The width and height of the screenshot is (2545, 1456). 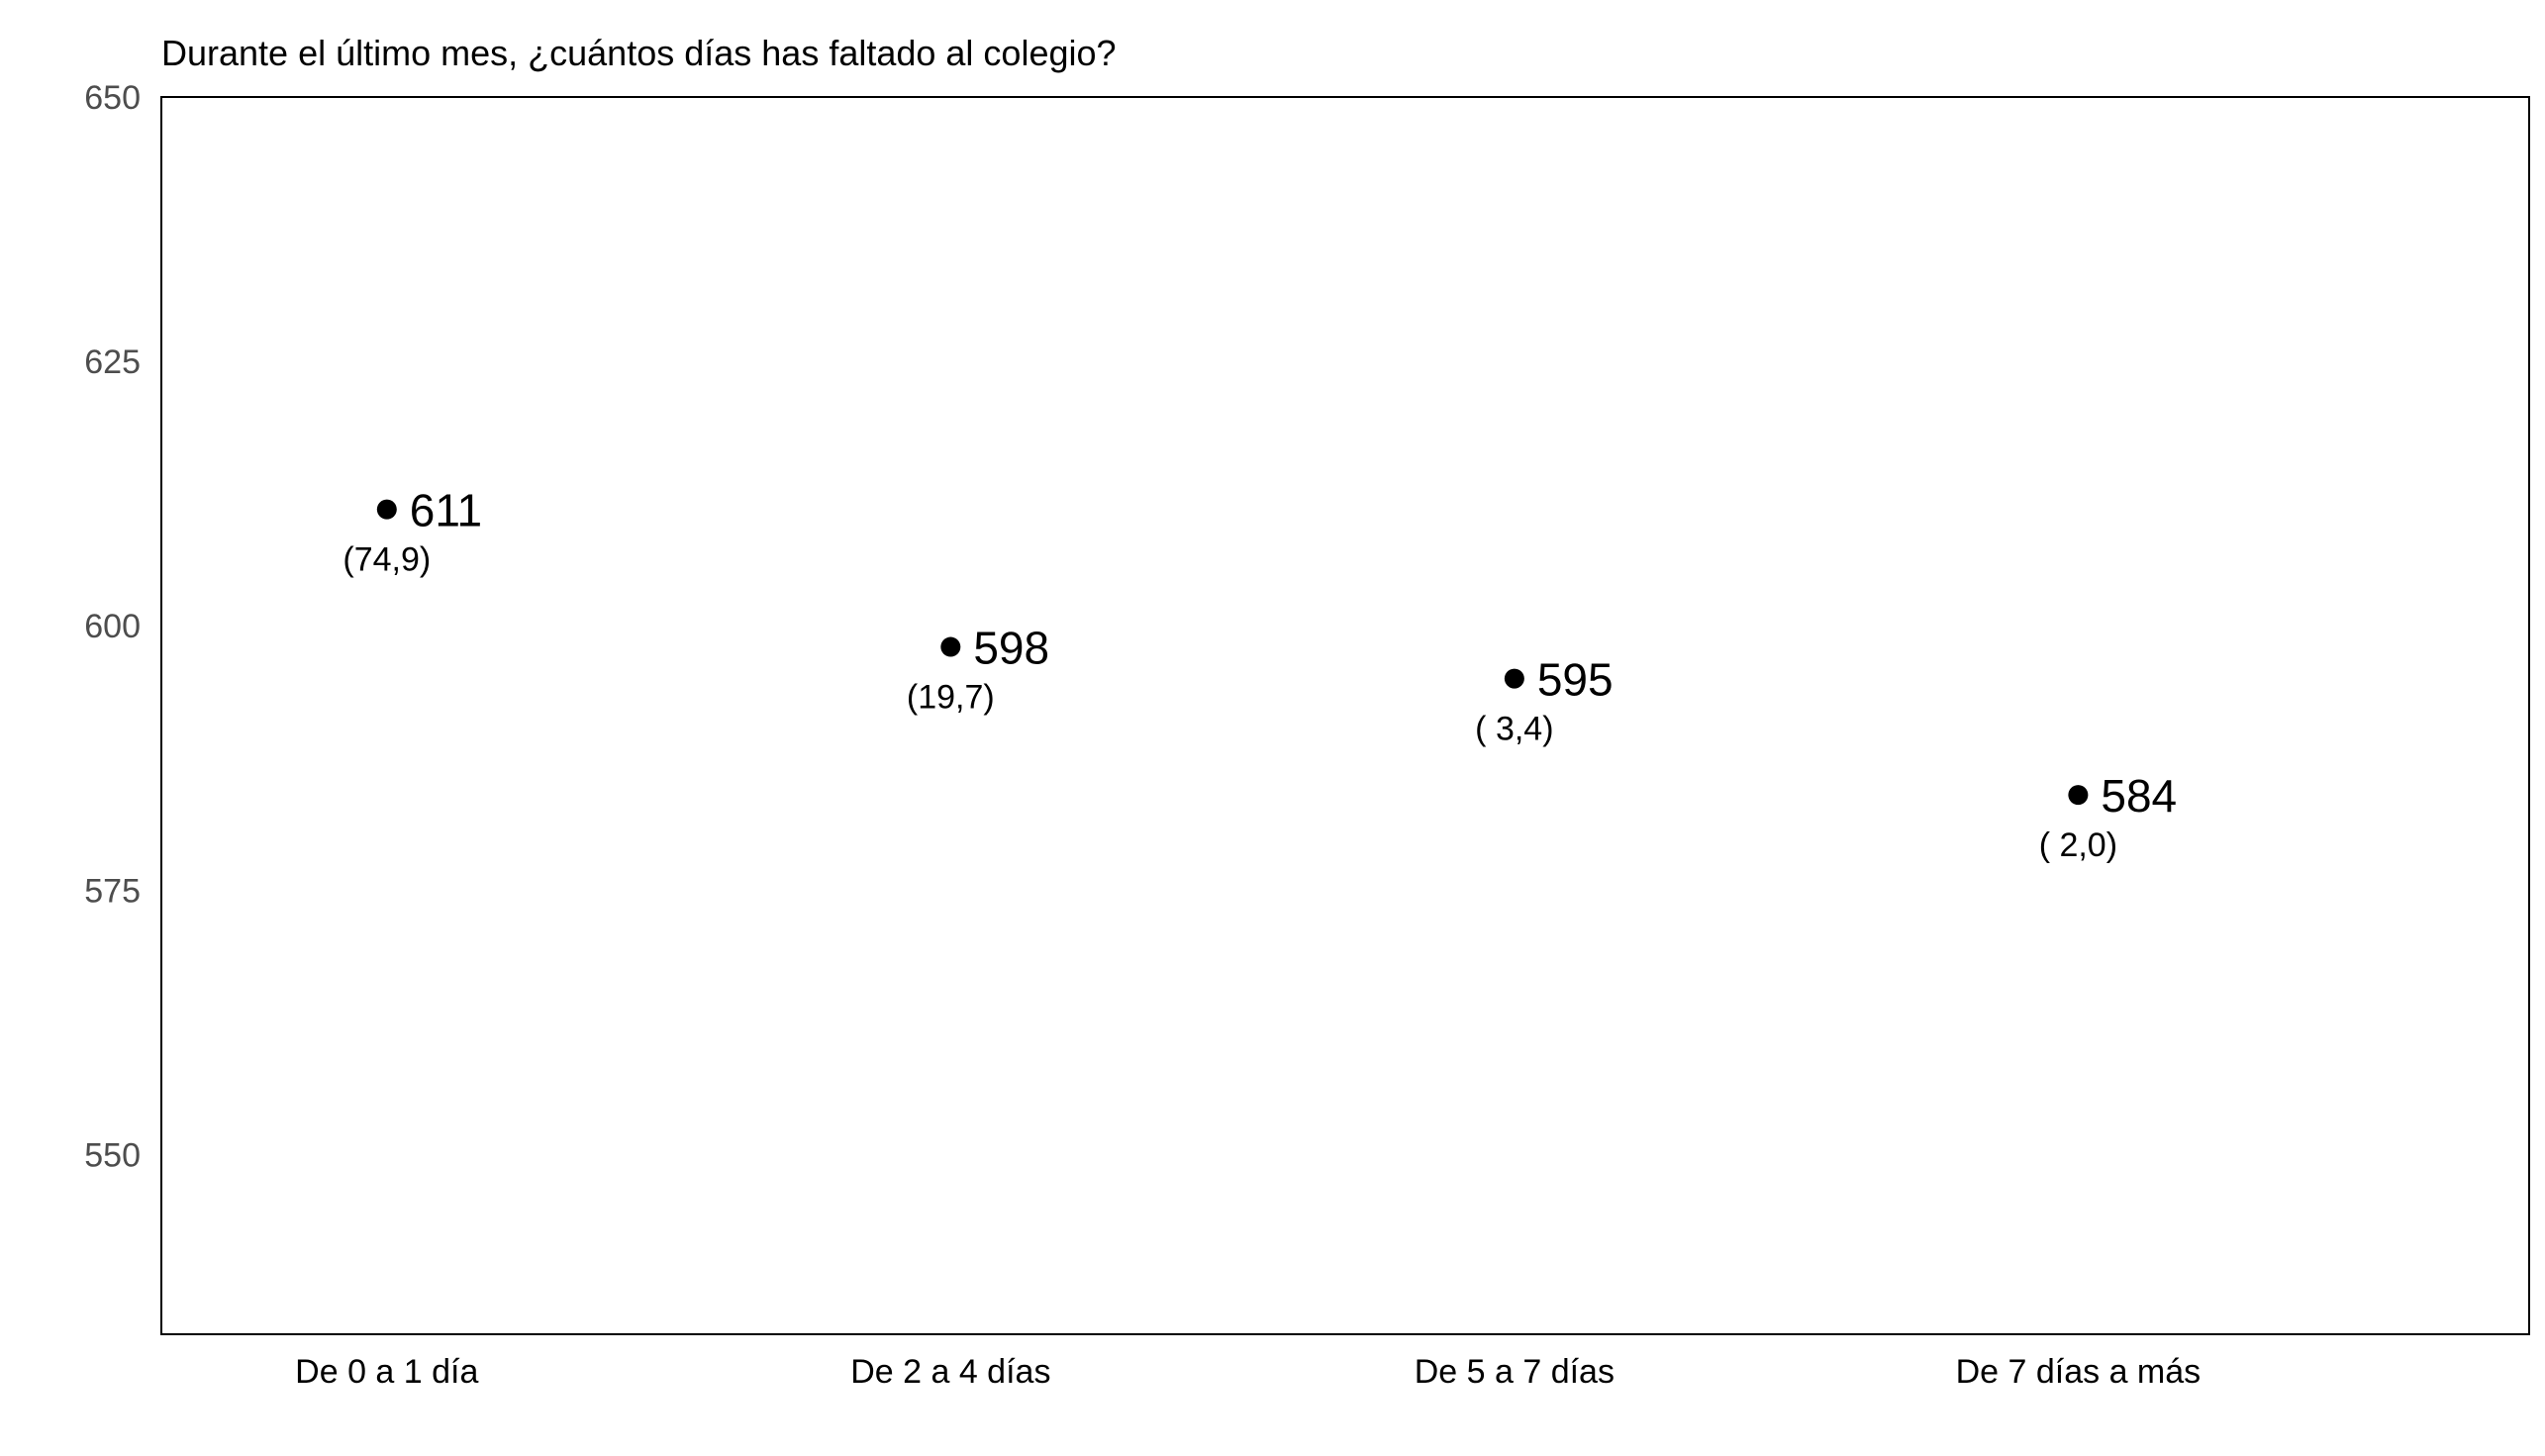 I want to click on percent-label: ( 2,0), so click(x=2078, y=845).